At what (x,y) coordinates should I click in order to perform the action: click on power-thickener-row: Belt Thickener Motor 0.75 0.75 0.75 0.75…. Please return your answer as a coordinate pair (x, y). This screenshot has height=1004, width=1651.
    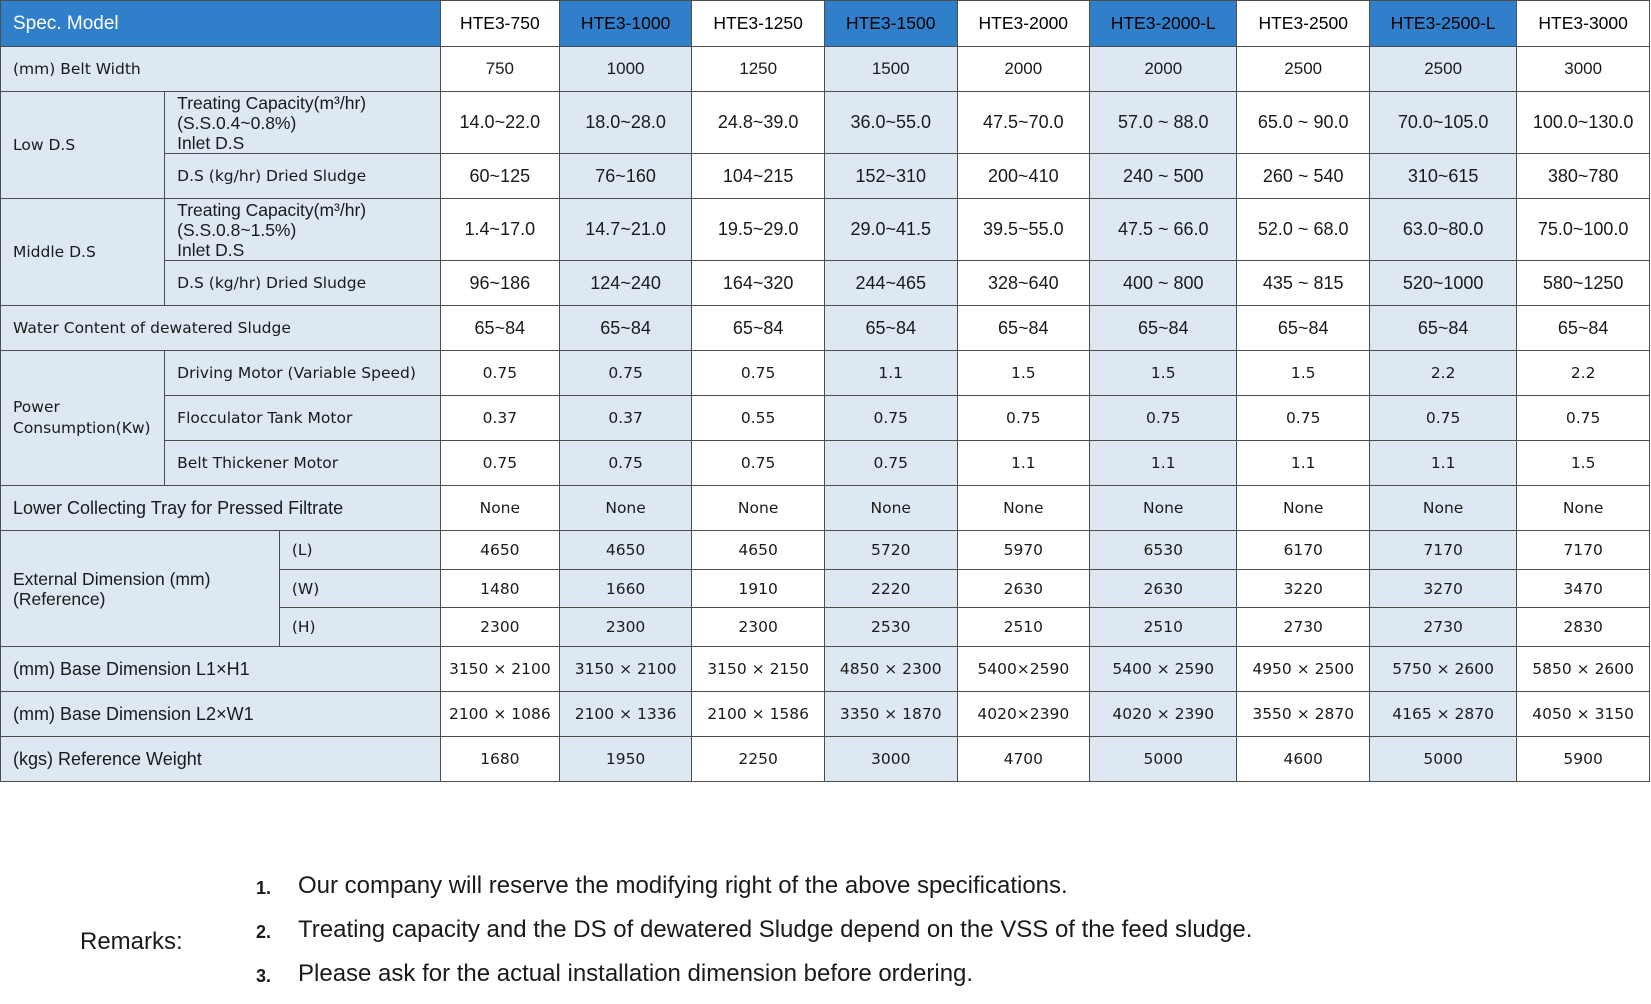
    Looking at the image, I should click on (825, 463).